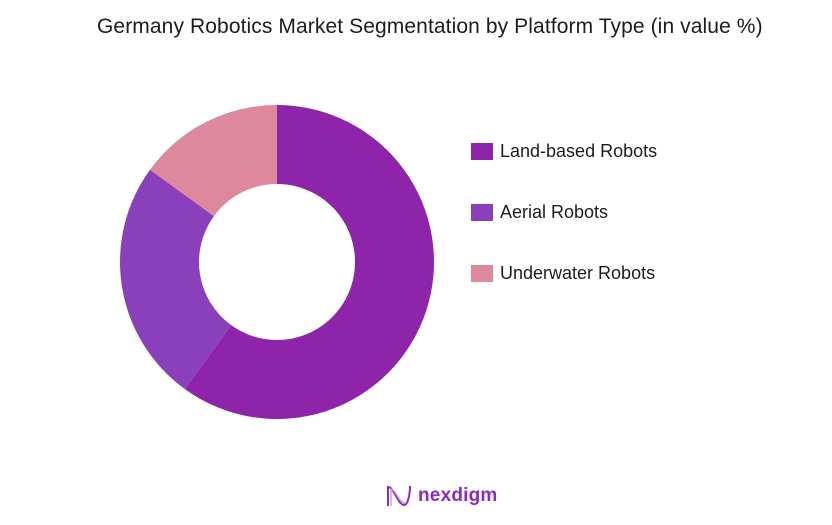 This screenshot has height=525, width=832. I want to click on logo-text: nexdigm, so click(458, 495).